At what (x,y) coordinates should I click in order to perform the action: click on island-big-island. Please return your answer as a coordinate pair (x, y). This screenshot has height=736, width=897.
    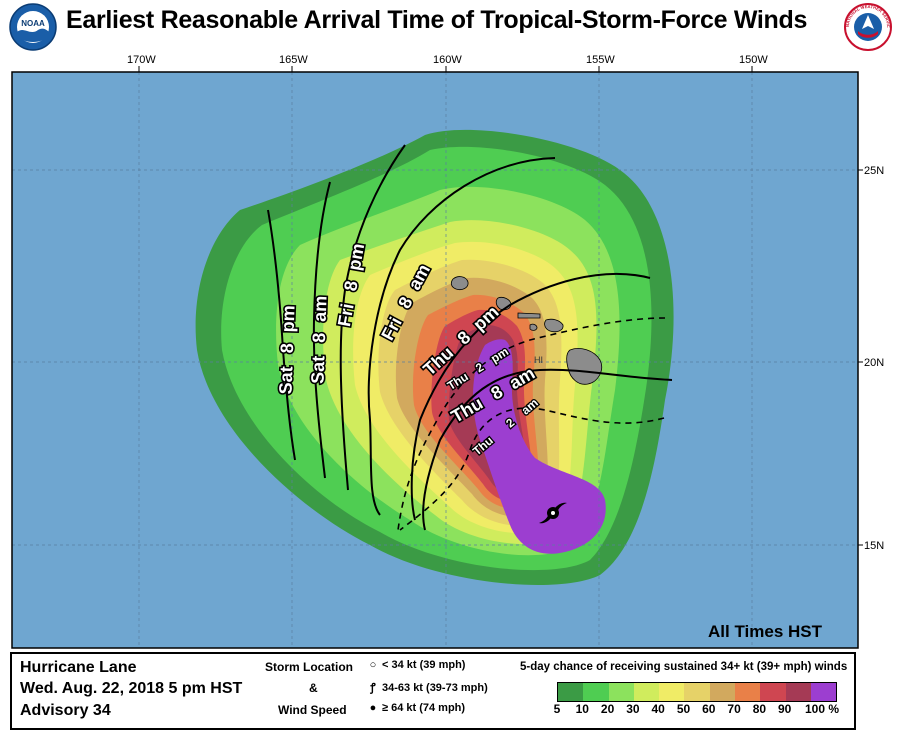
    Looking at the image, I should click on (584, 366).